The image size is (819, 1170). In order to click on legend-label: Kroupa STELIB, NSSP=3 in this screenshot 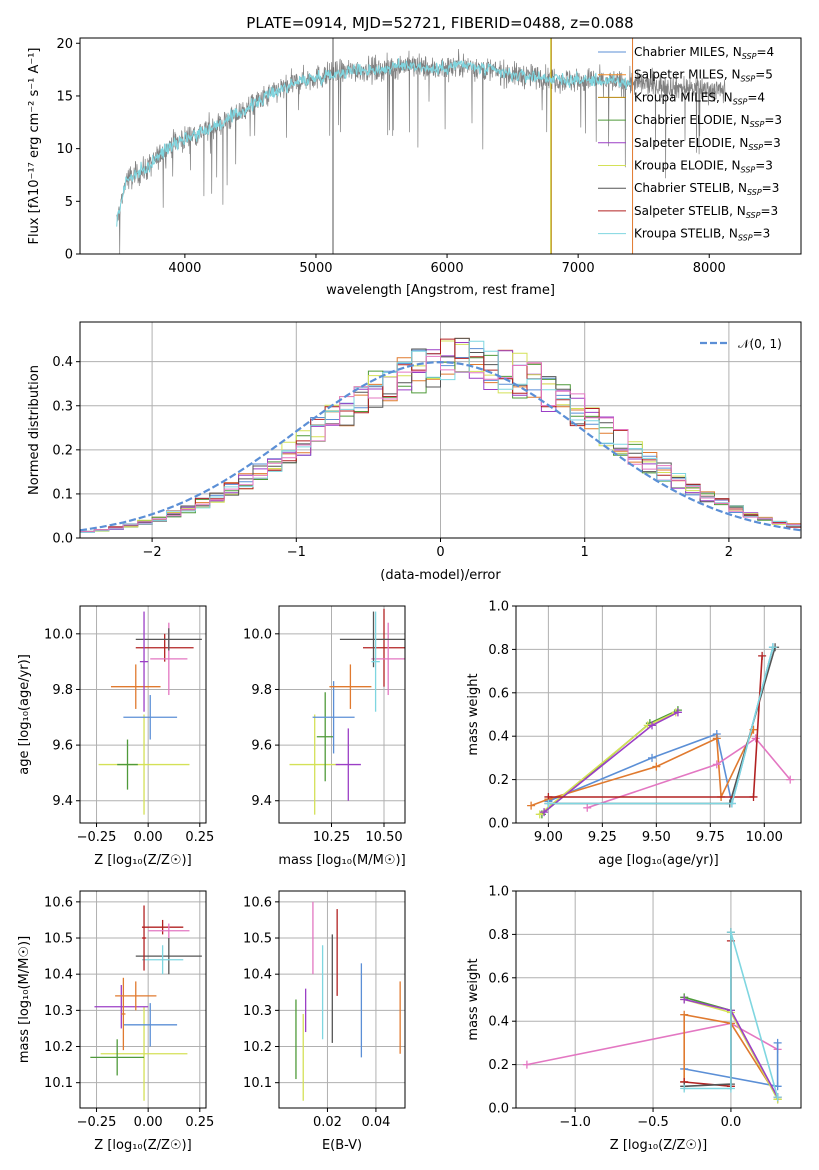, I will do `click(702, 235)`.